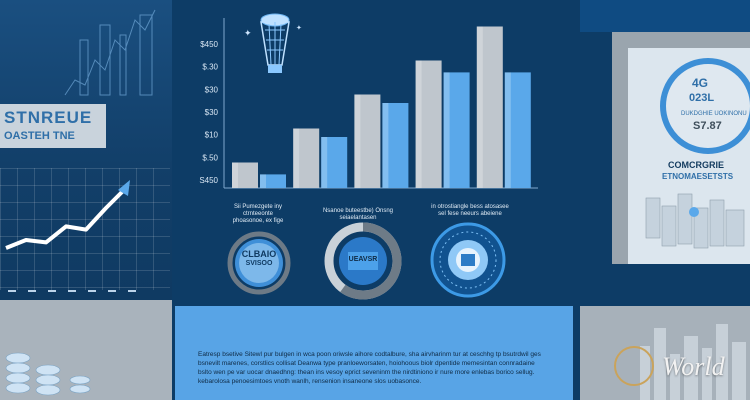 The image size is (750, 400). Describe the element at coordinates (634, 366) in the screenshot. I see `watermark-logo` at that location.